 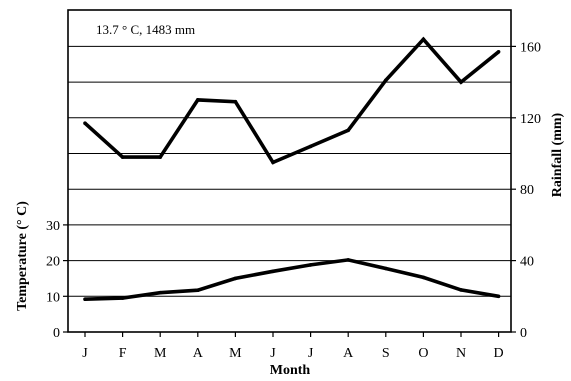 I want to click on left-tick-label: 10, so click(x=53, y=297).